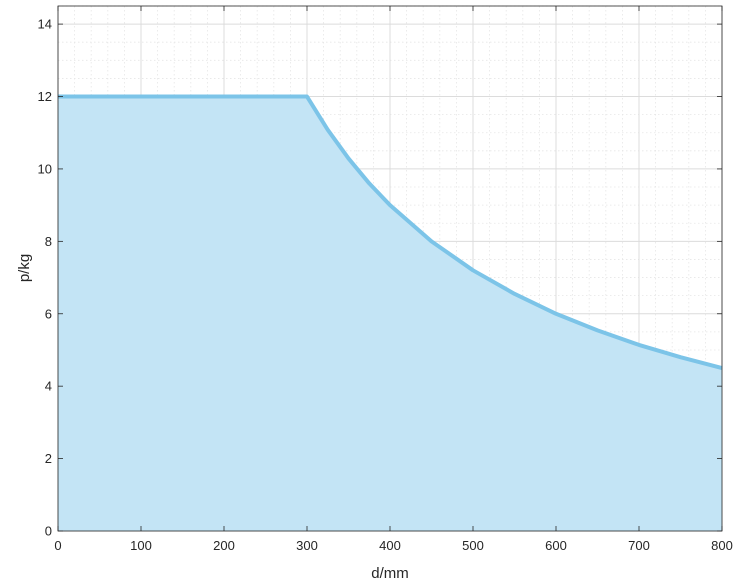 This screenshot has width=738, height=587. Describe the element at coordinates (48, 386) in the screenshot. I see `y-tick-label: 4` at that location.